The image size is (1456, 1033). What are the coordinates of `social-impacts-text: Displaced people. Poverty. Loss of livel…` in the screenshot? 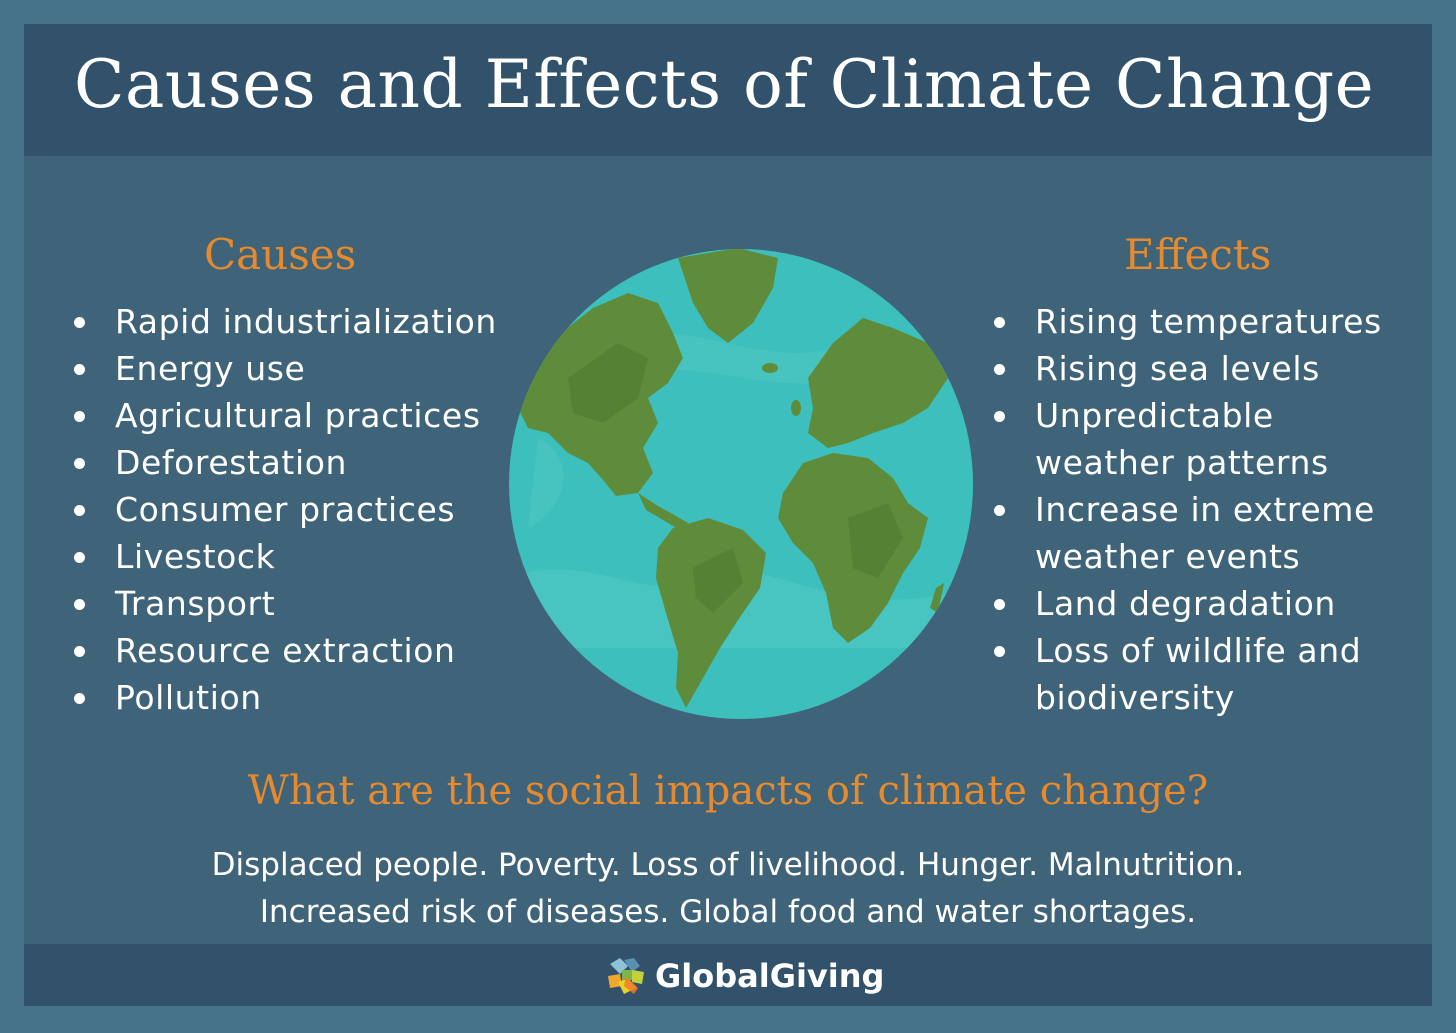 It's located at (728, 889).